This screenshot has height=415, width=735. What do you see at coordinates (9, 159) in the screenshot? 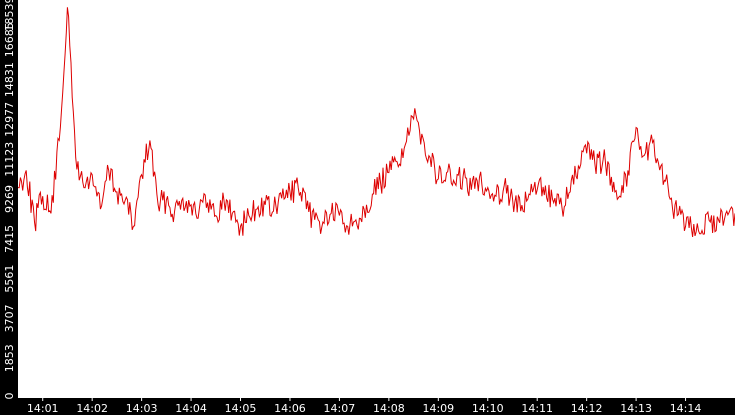
I see `y-tick-label: 11123` at bounding box center [9, 159].